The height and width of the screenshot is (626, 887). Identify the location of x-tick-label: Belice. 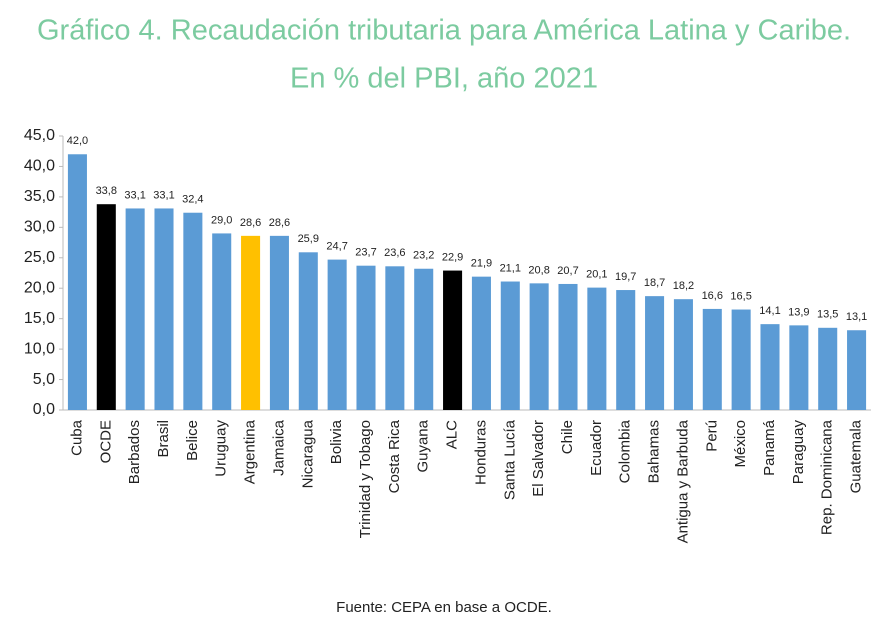
(192, 440).